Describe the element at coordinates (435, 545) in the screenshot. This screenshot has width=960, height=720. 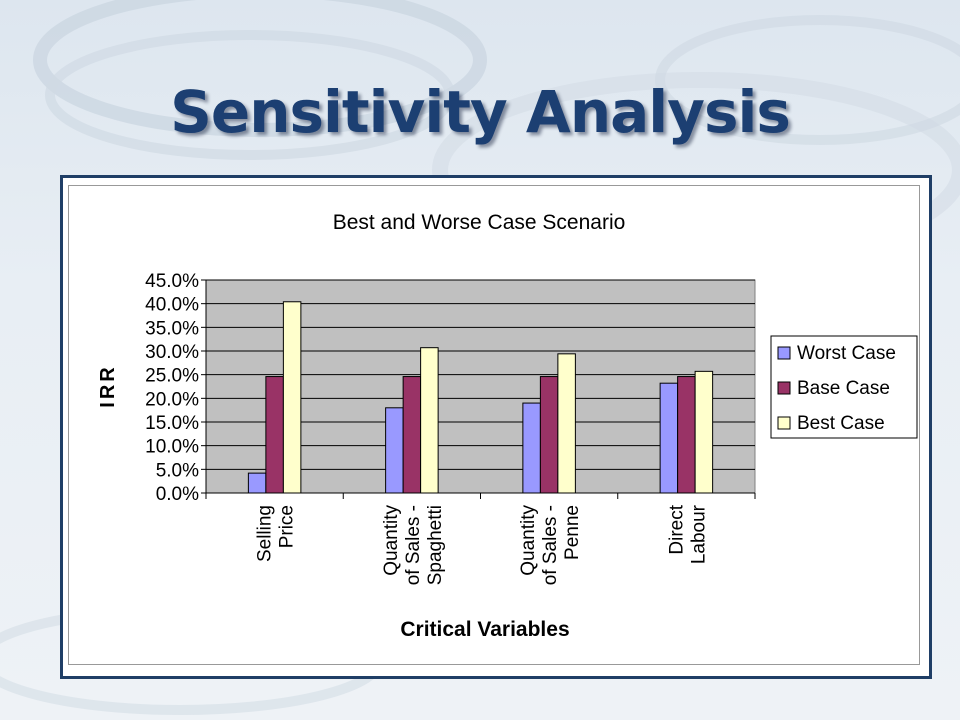
I see `x-tick-label-line: Spaghetti` at that location.